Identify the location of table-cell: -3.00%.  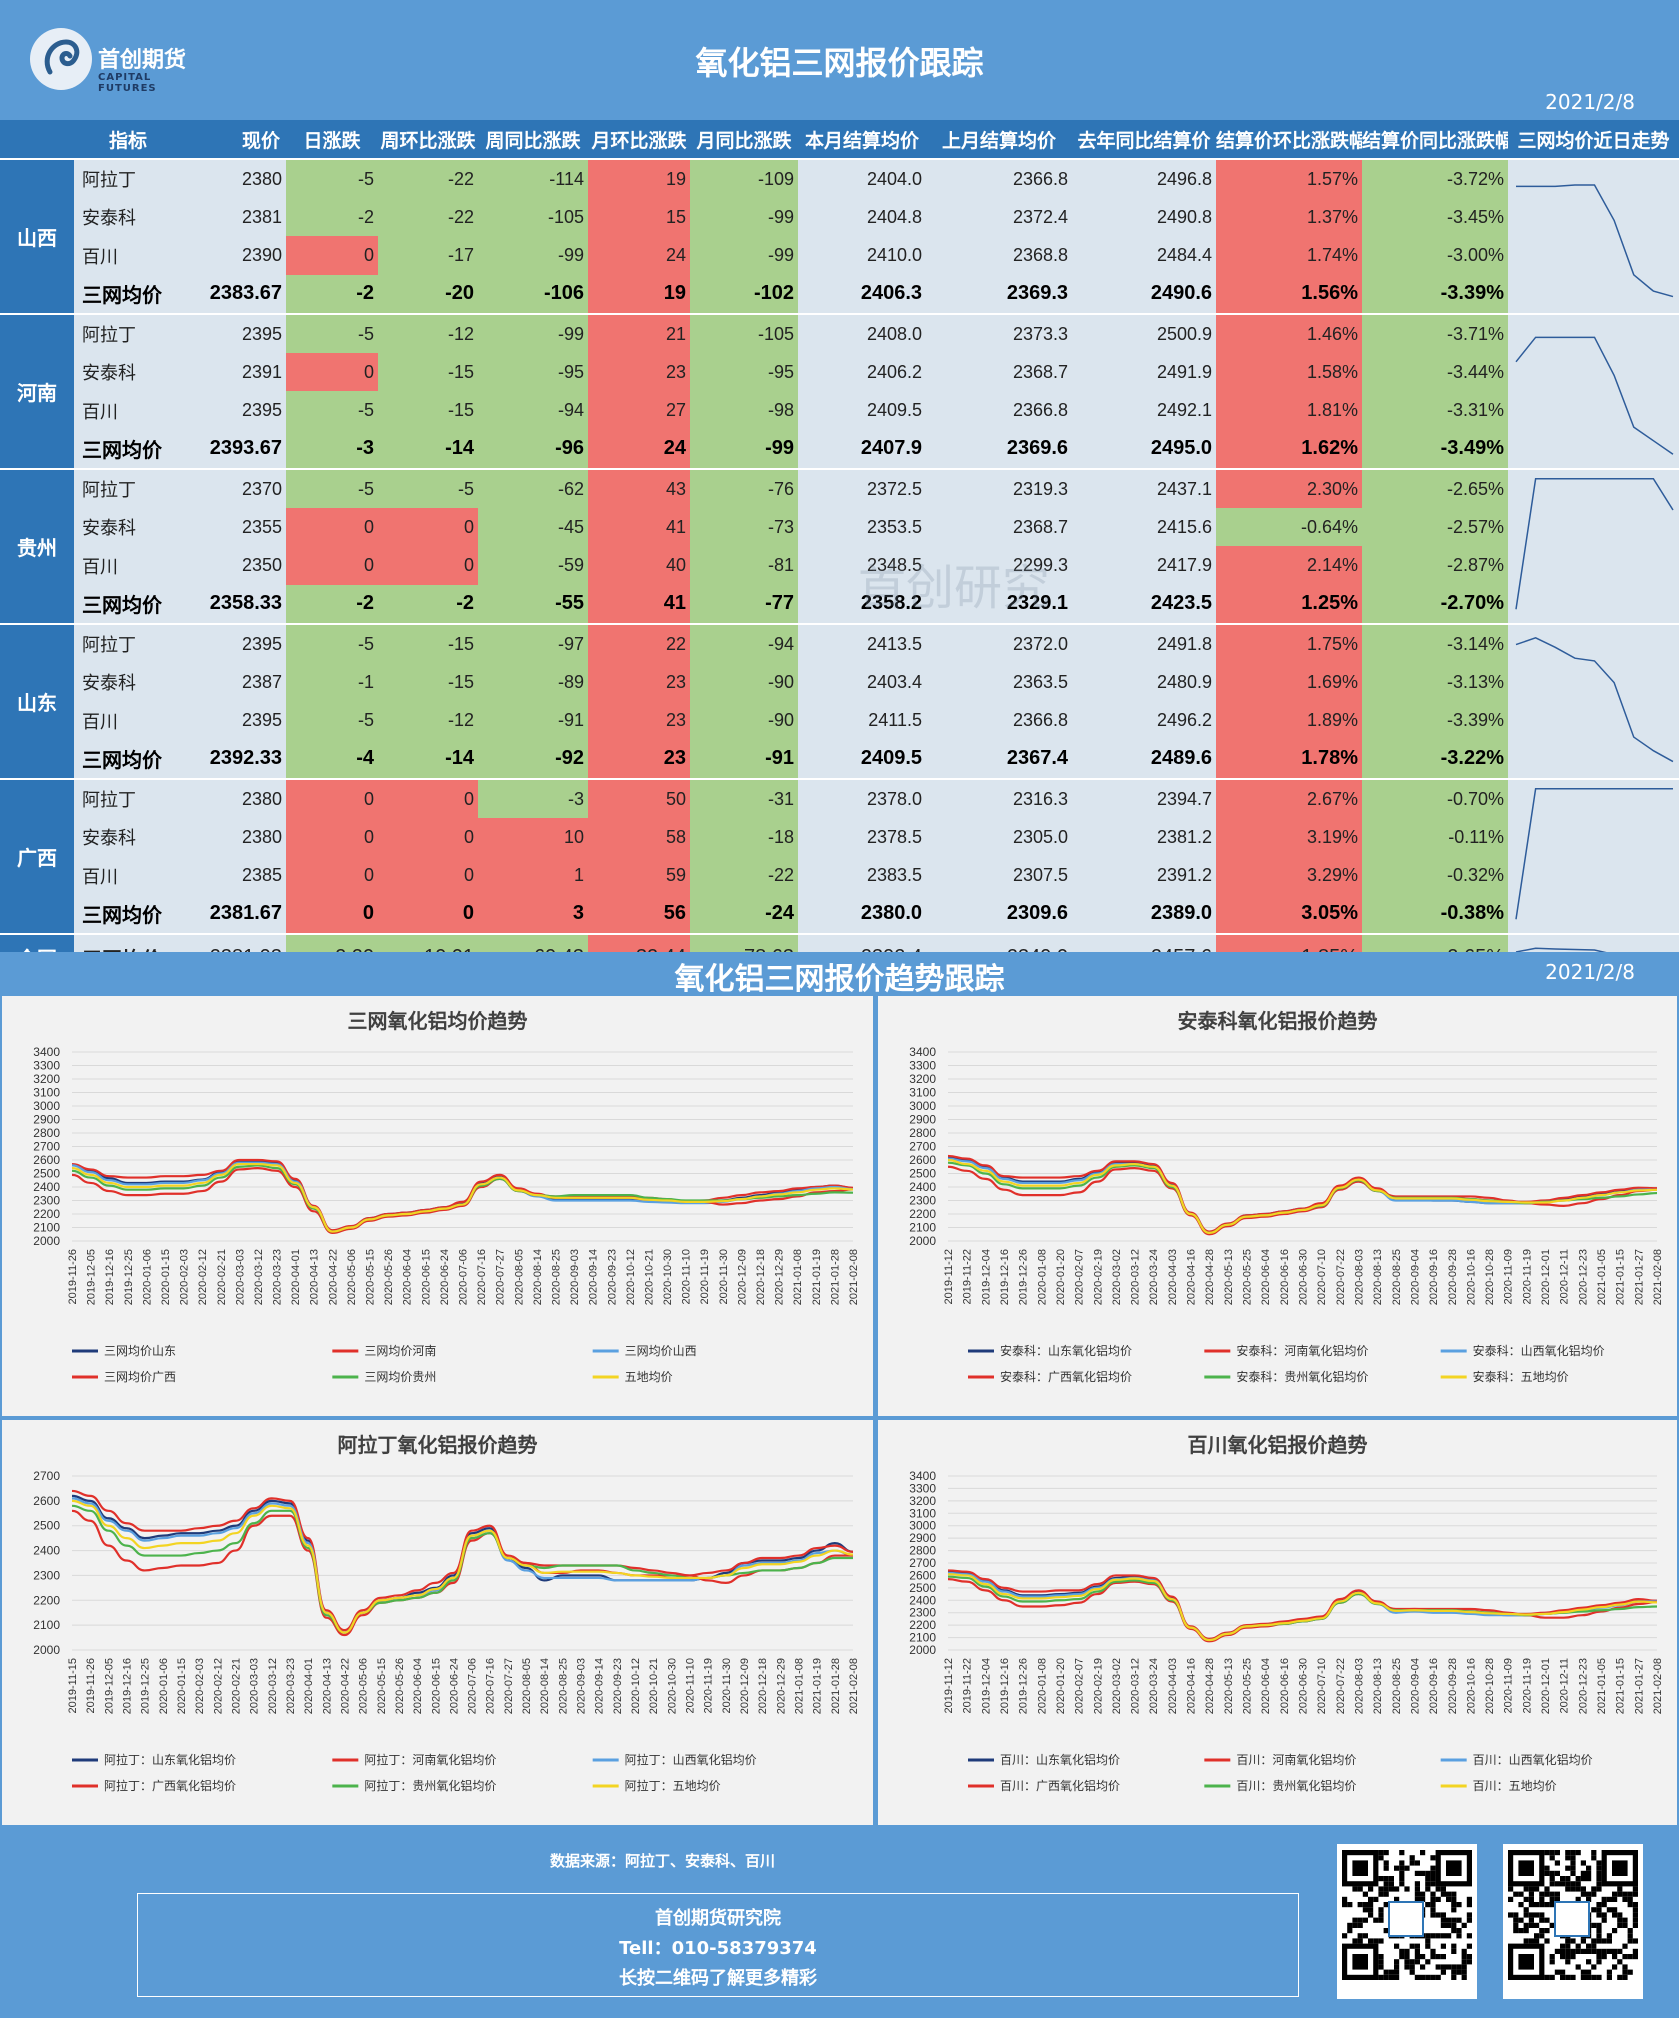
(1435, 255).